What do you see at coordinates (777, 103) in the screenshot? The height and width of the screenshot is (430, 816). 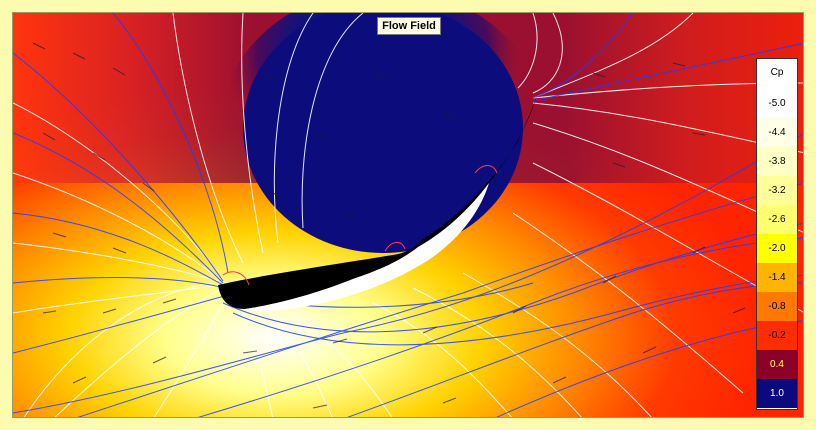 I see `legend-entry: -5.0` at bounding box center [777, 103].